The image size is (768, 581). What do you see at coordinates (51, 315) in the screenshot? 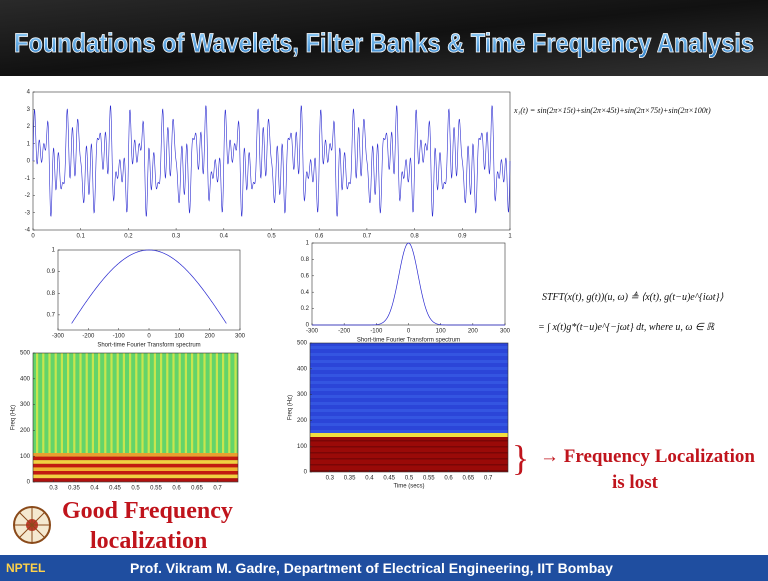
I see `y-tick-label: 0.7` at bounding box center [51, 315].